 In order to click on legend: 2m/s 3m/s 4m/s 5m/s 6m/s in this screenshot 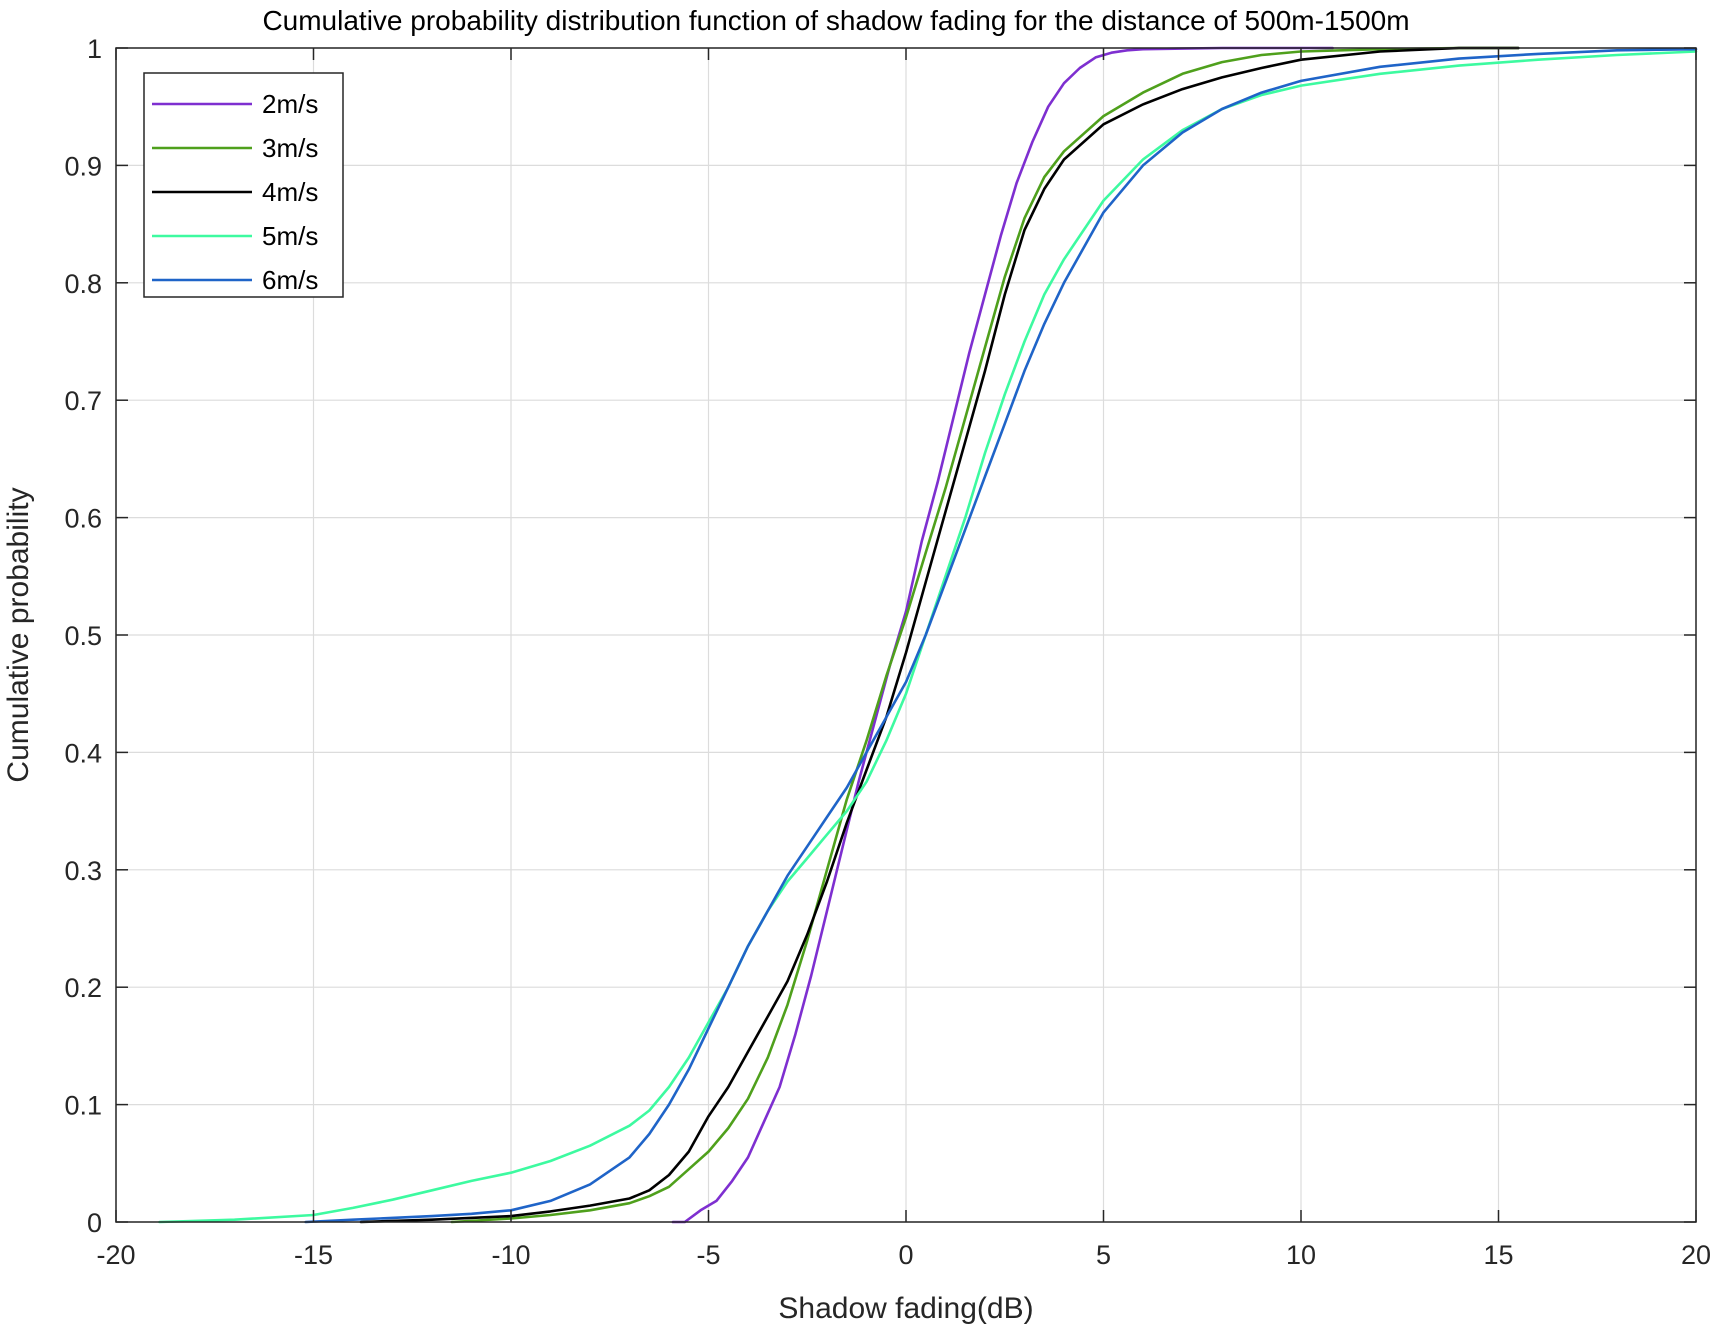, I will do `click(243, 185)`.